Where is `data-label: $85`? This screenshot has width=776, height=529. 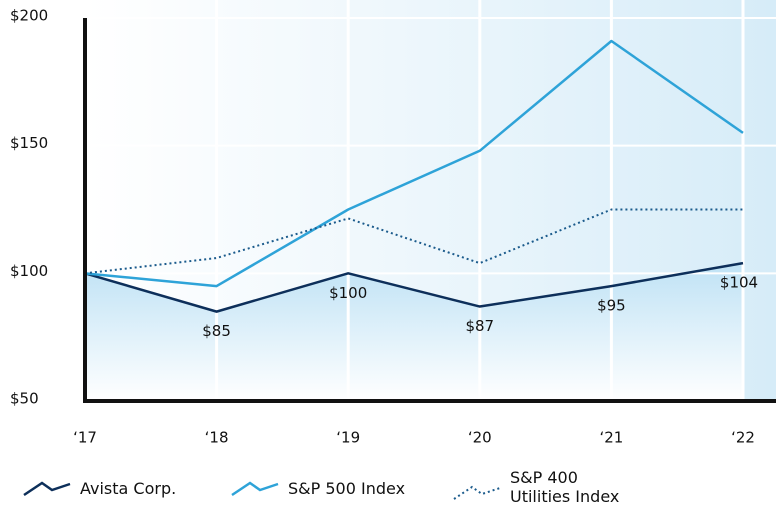 data-label: $85 is located at coordinates (216, 331).